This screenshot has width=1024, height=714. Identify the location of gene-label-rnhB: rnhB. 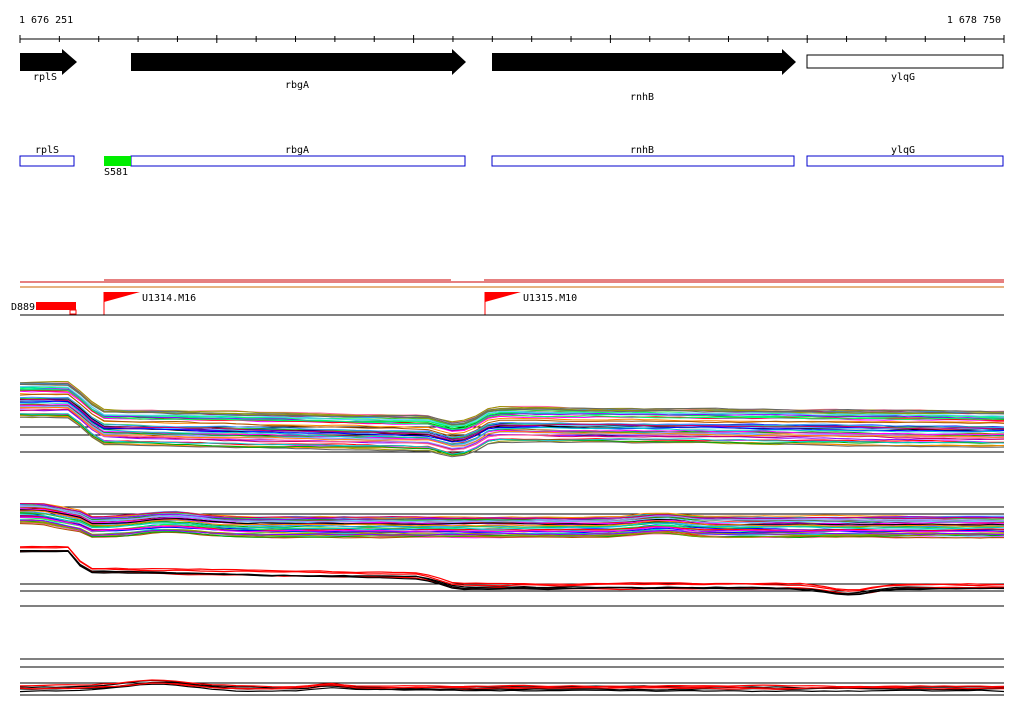
(642, 97).